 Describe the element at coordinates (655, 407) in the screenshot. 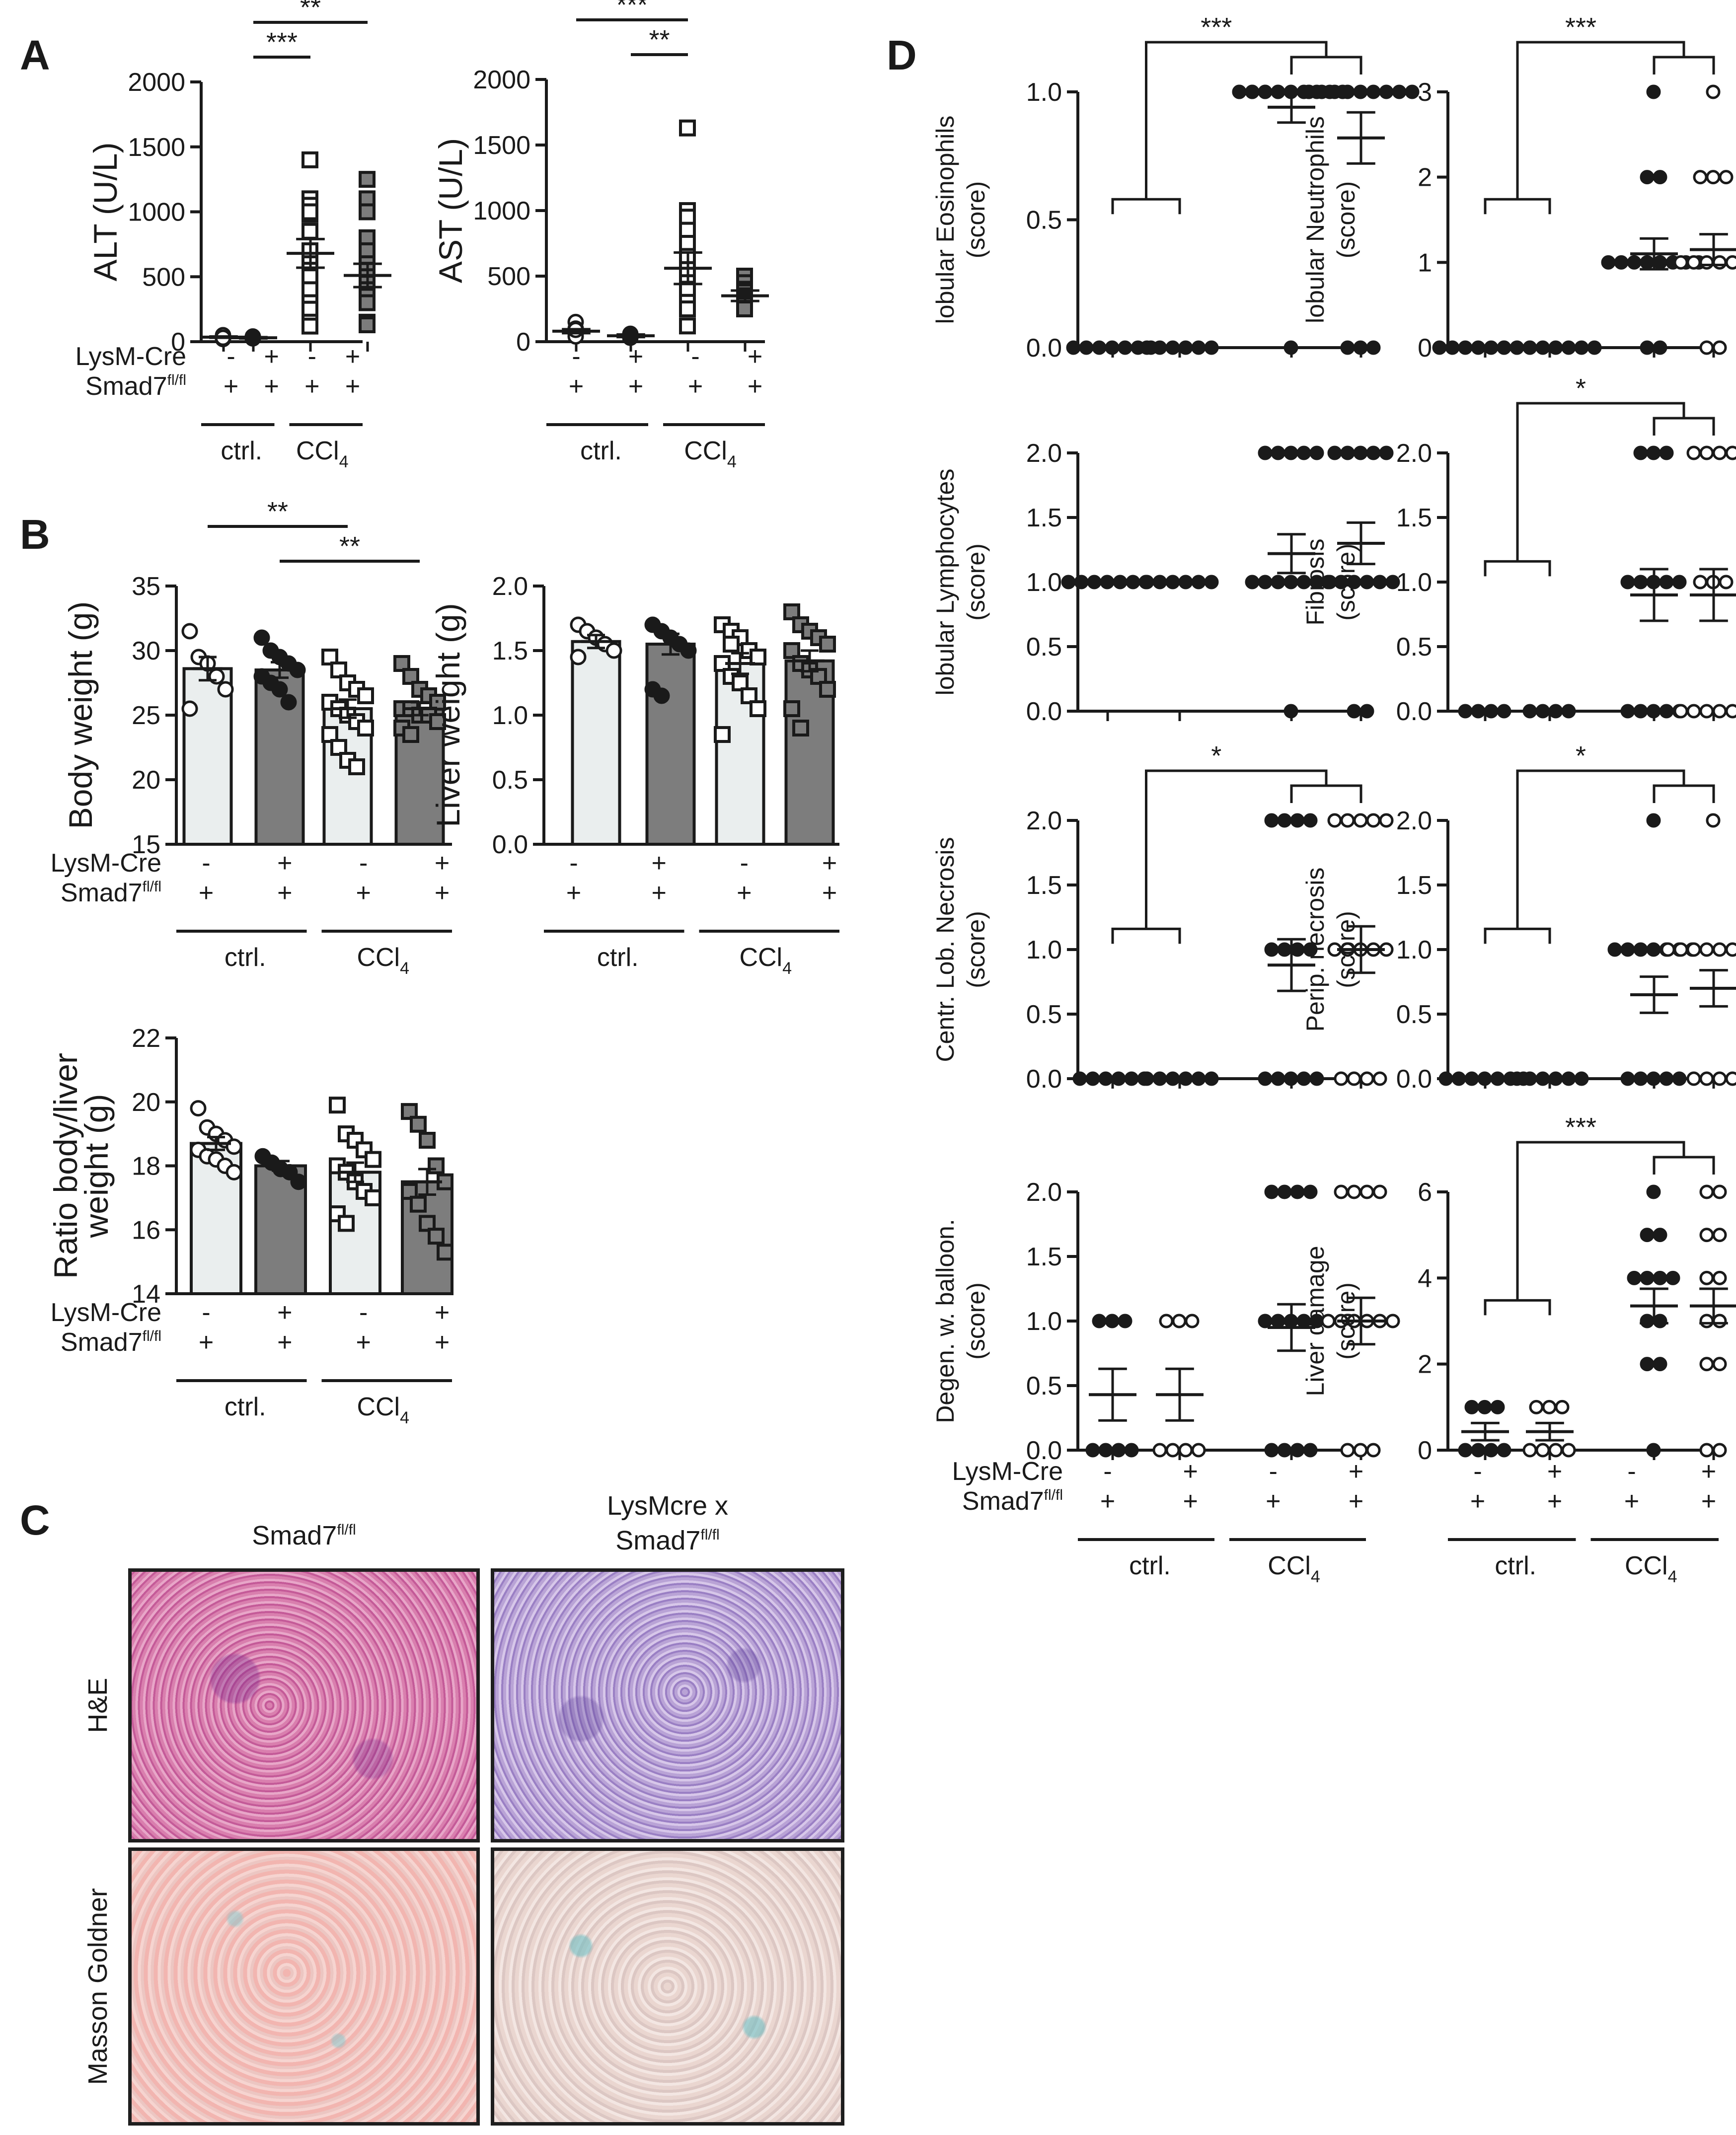

I see `group-labels: -+++-+++ctrl. CCl4` at that location.